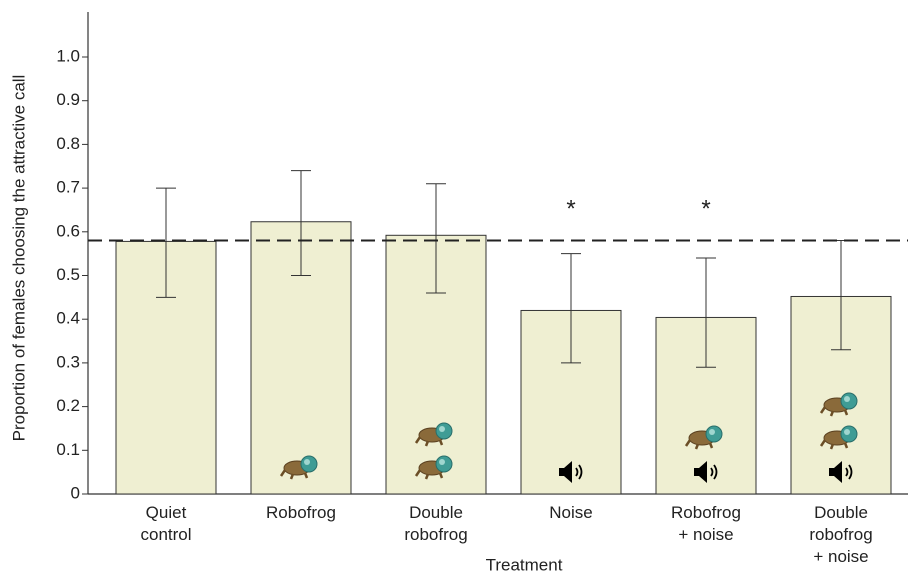 This screenshot has height=576, width=914. Describe the element at coordinates (524, 564) in the screenshot. I see `x-axis-title: Treatment` at that location.